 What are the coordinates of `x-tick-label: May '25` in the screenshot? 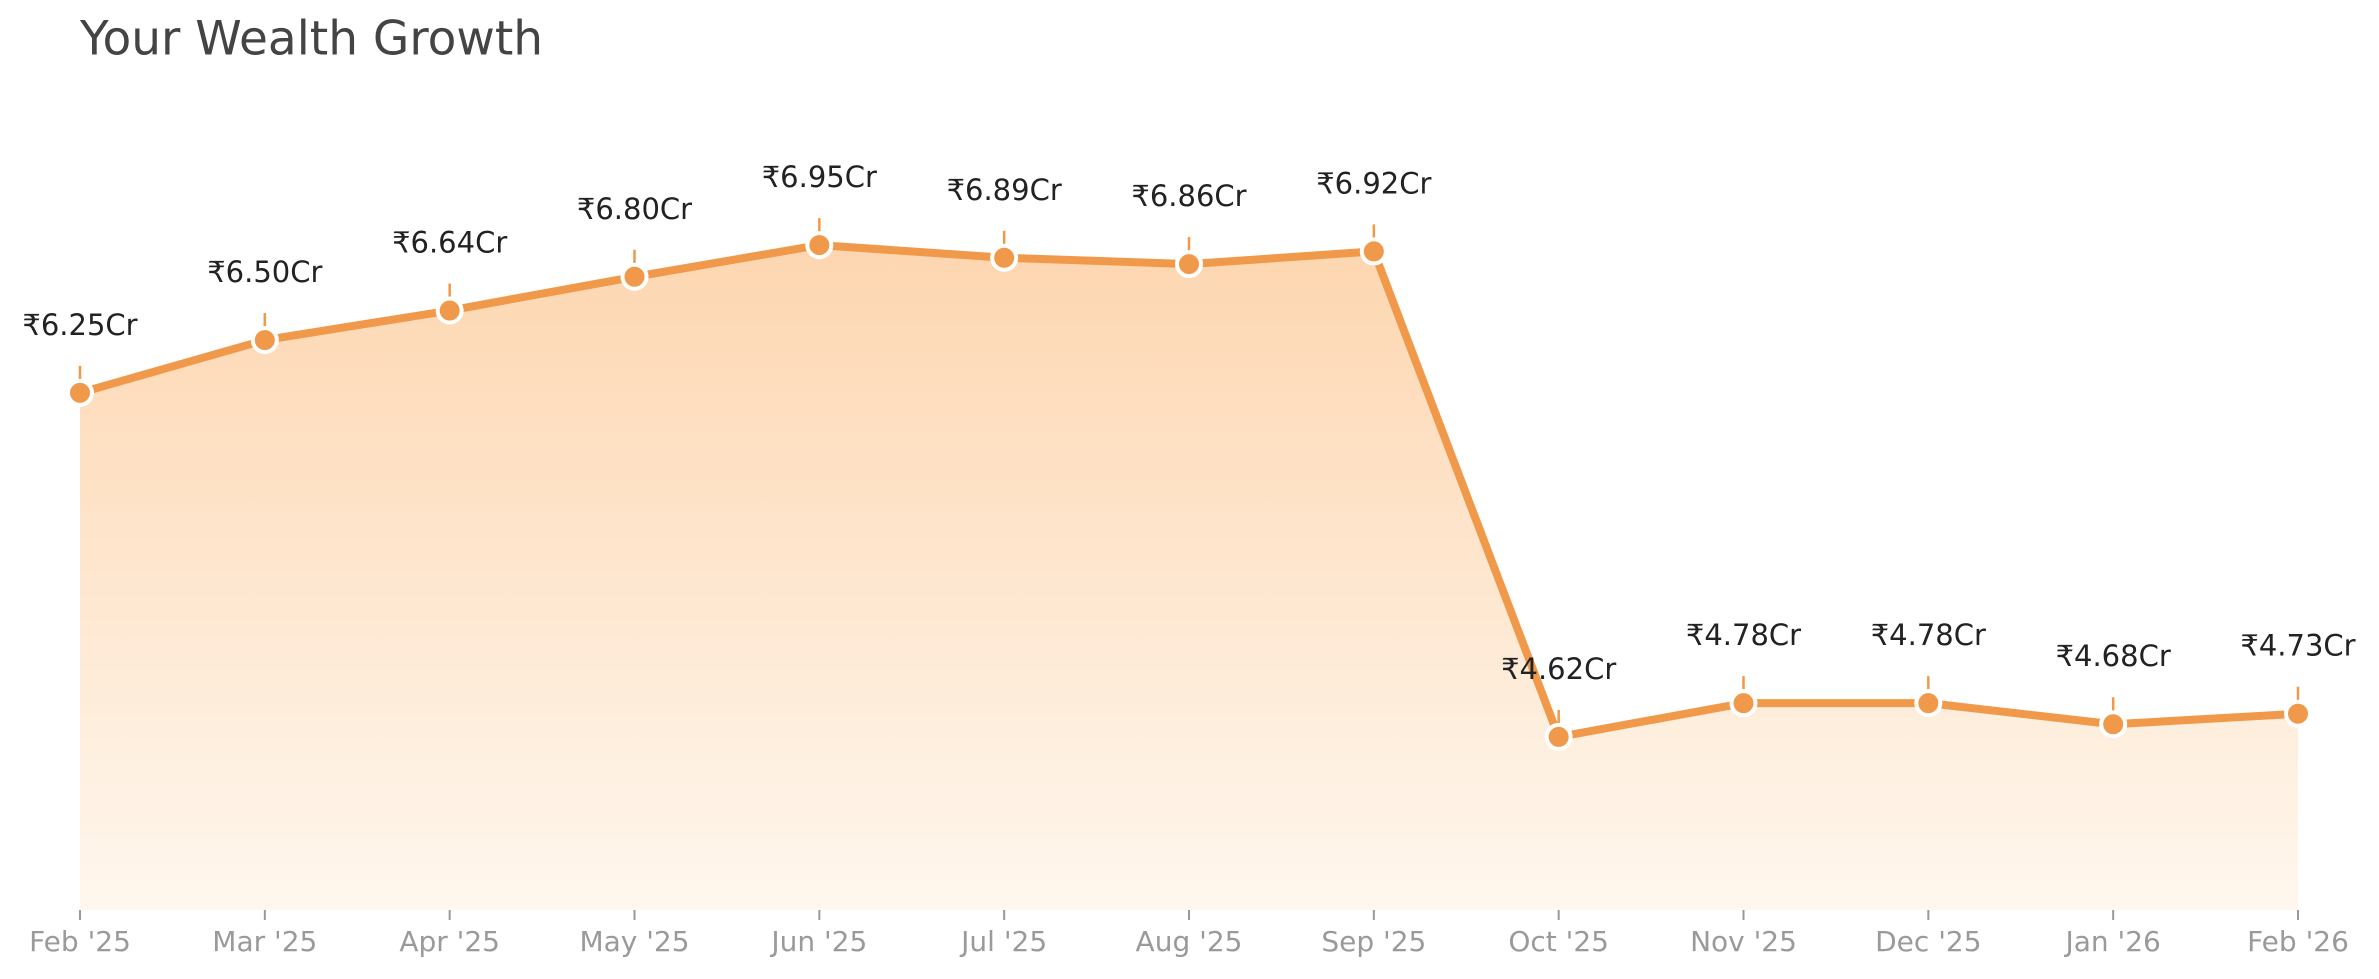 It's located at (634, 941).